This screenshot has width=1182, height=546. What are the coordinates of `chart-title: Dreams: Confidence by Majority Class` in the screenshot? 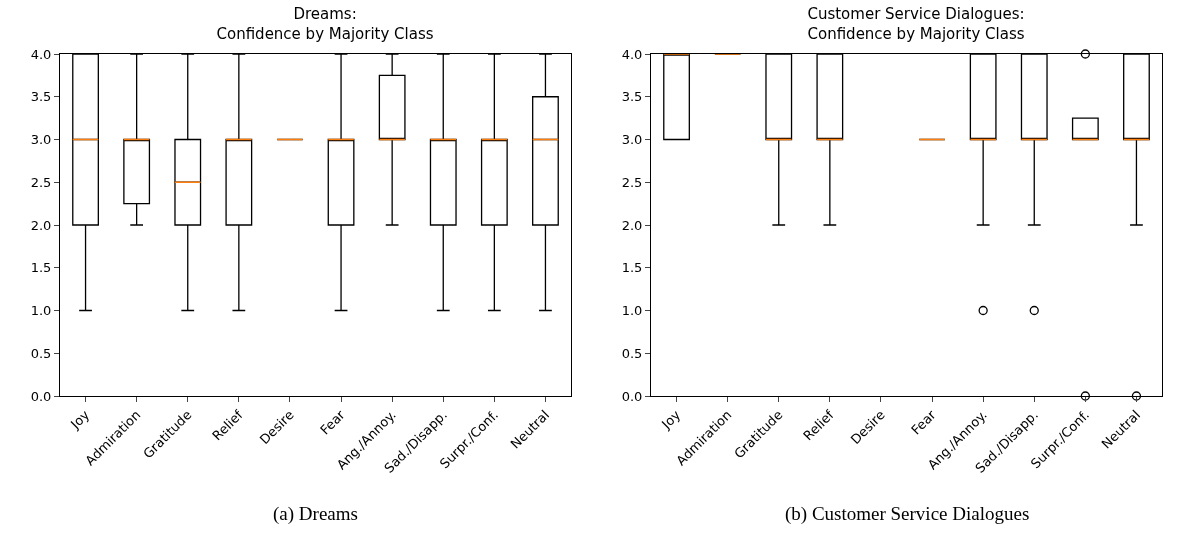 It's located at (325, 24).